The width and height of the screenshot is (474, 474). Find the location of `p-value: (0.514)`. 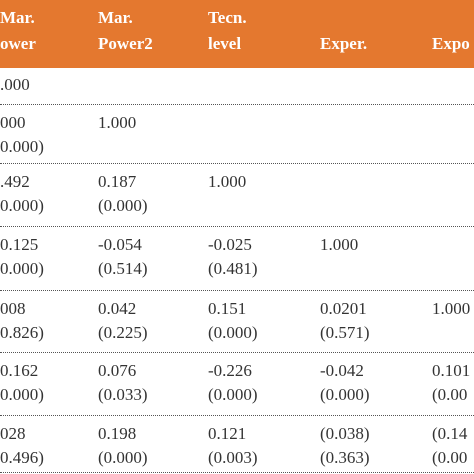

p-value: (0.514) is located at coordinates (123, 268).